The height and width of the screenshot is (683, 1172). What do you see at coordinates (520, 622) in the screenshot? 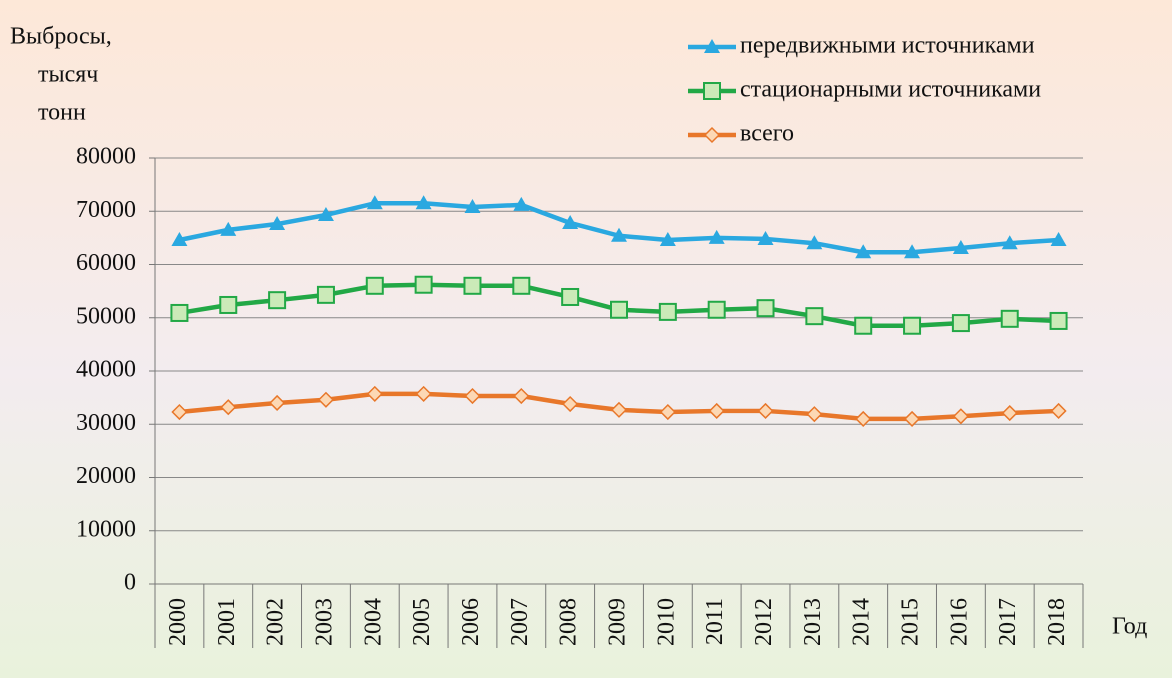
I see `x-tick-label: 2007` at bounding box center [520, 622].